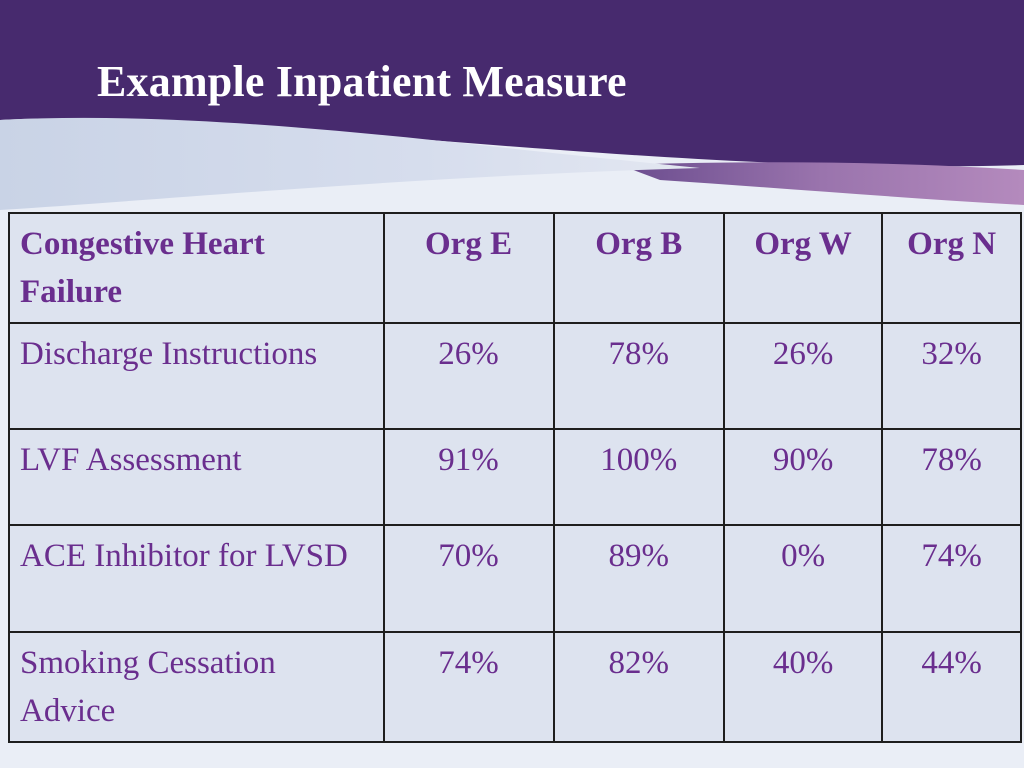 This screenshot has width=1024, height=768. Describe the element at coordinates (196, 687) in the screenshot. I see `row-label: Smoking Cessation Advice` at that location.